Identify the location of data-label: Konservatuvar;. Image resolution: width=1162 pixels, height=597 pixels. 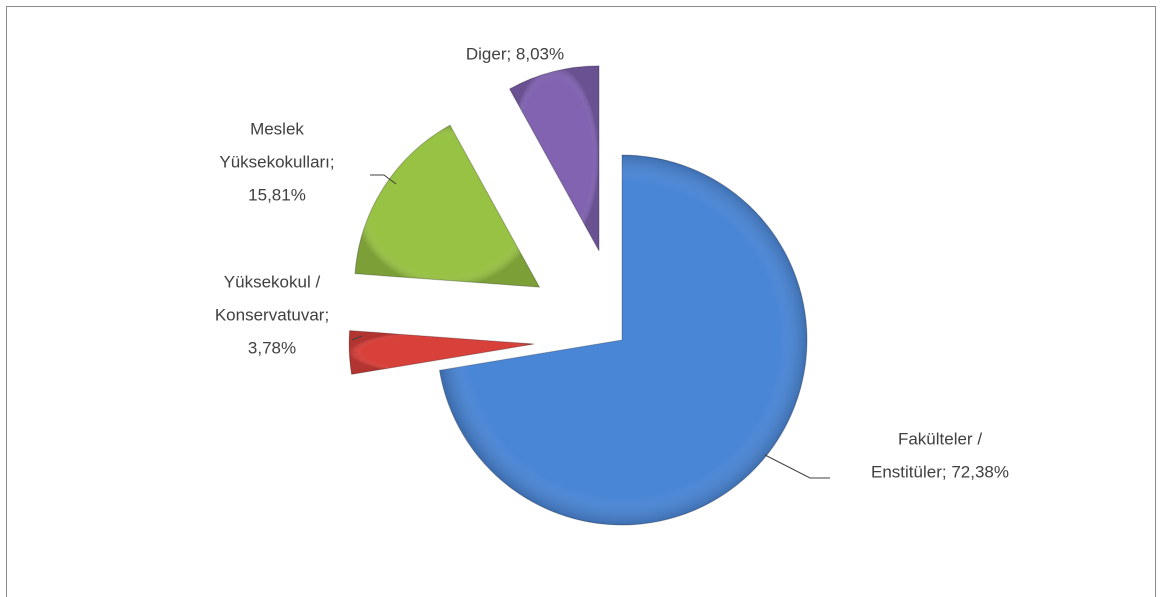
(272, 314).